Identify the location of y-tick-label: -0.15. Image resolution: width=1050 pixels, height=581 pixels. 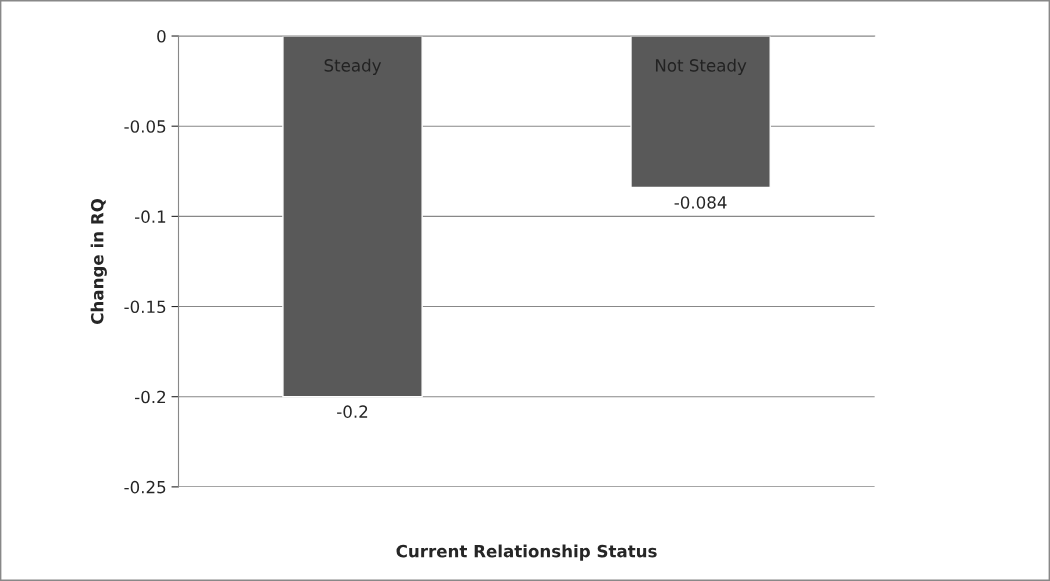
(145, 307).